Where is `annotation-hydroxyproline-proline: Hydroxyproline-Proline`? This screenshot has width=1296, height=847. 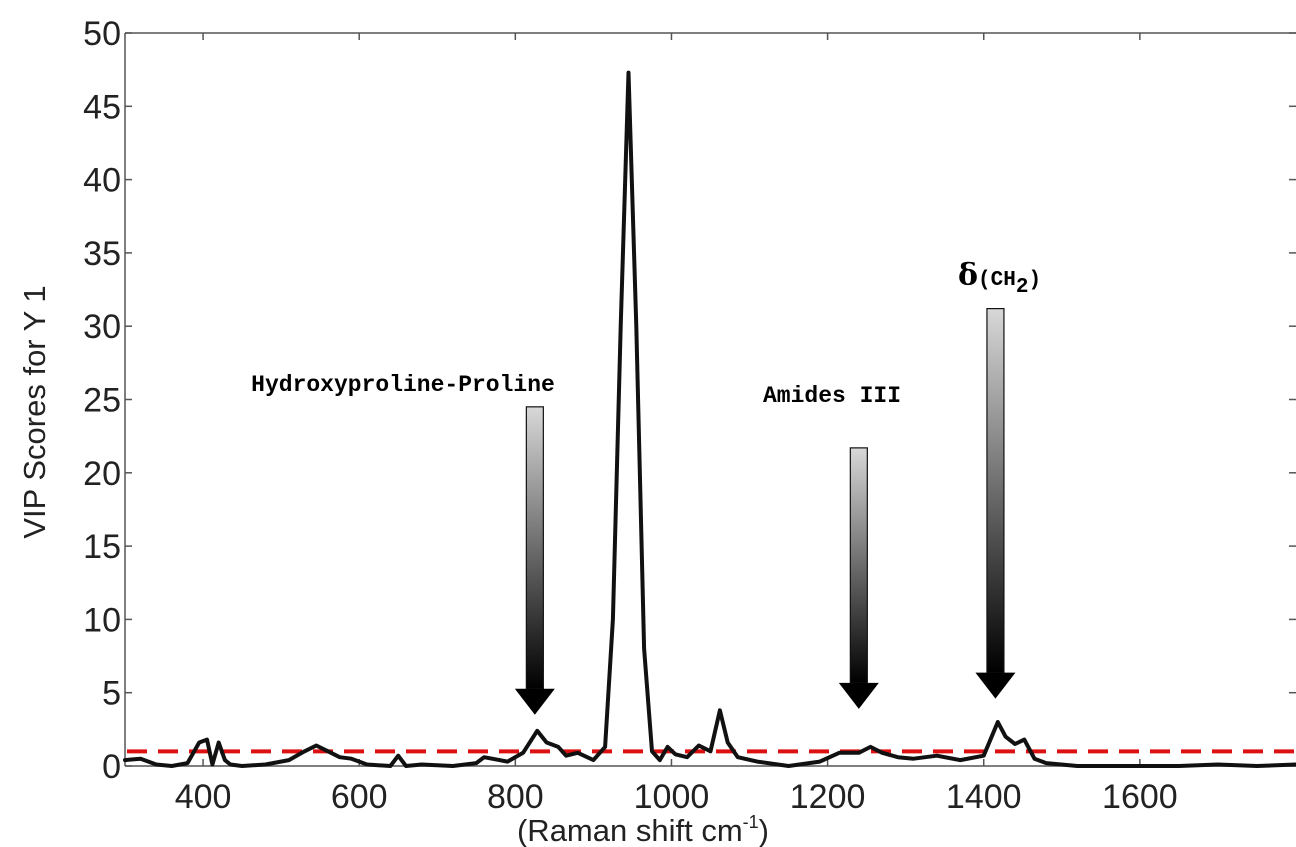
annotation-hydroxyproline-proline: Hydroxyproline-Proline is located at coordinates (403, 385).